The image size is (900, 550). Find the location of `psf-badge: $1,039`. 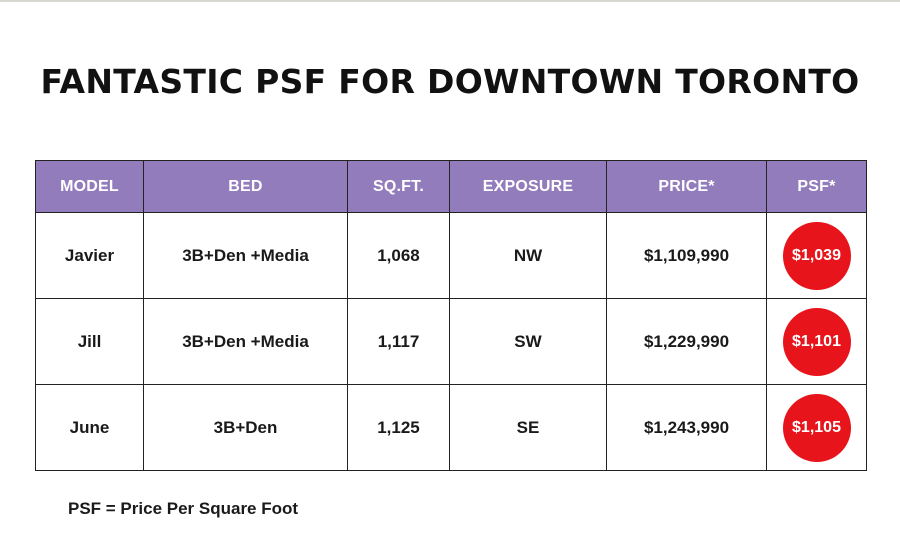

psf-badge: $1,039 is located at coordinates (816, 255).